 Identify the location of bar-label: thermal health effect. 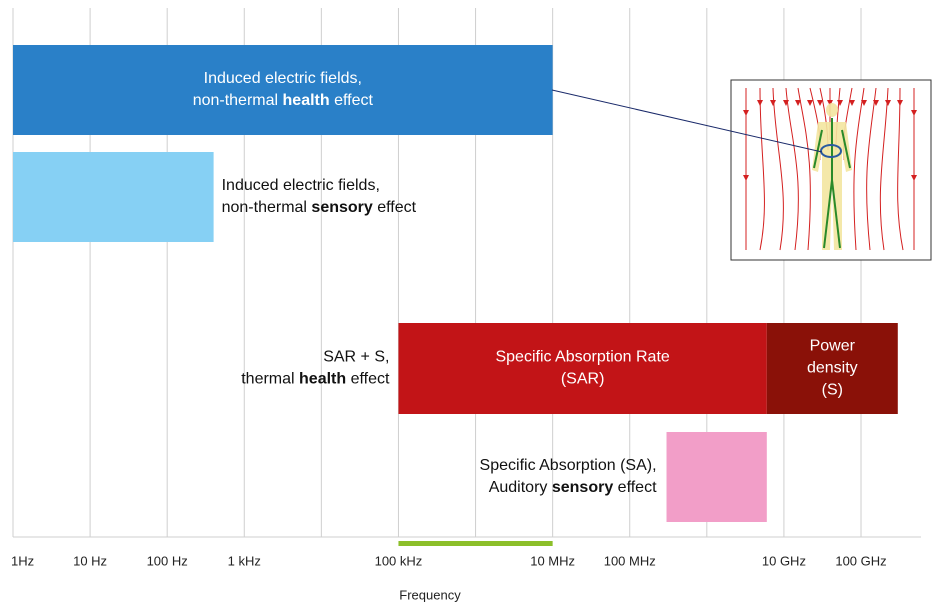
(315, 379).